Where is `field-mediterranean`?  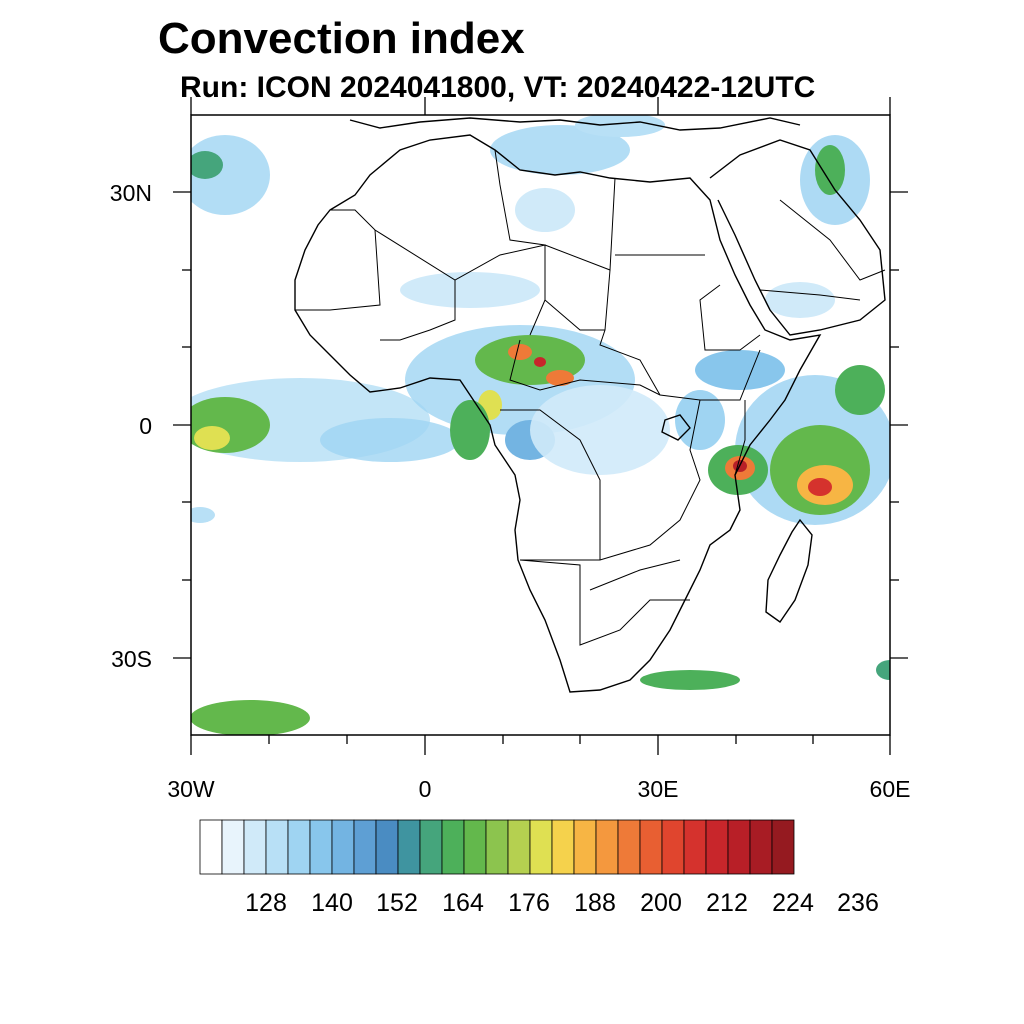 field-mediterranean is located at coordinates (560, 150).